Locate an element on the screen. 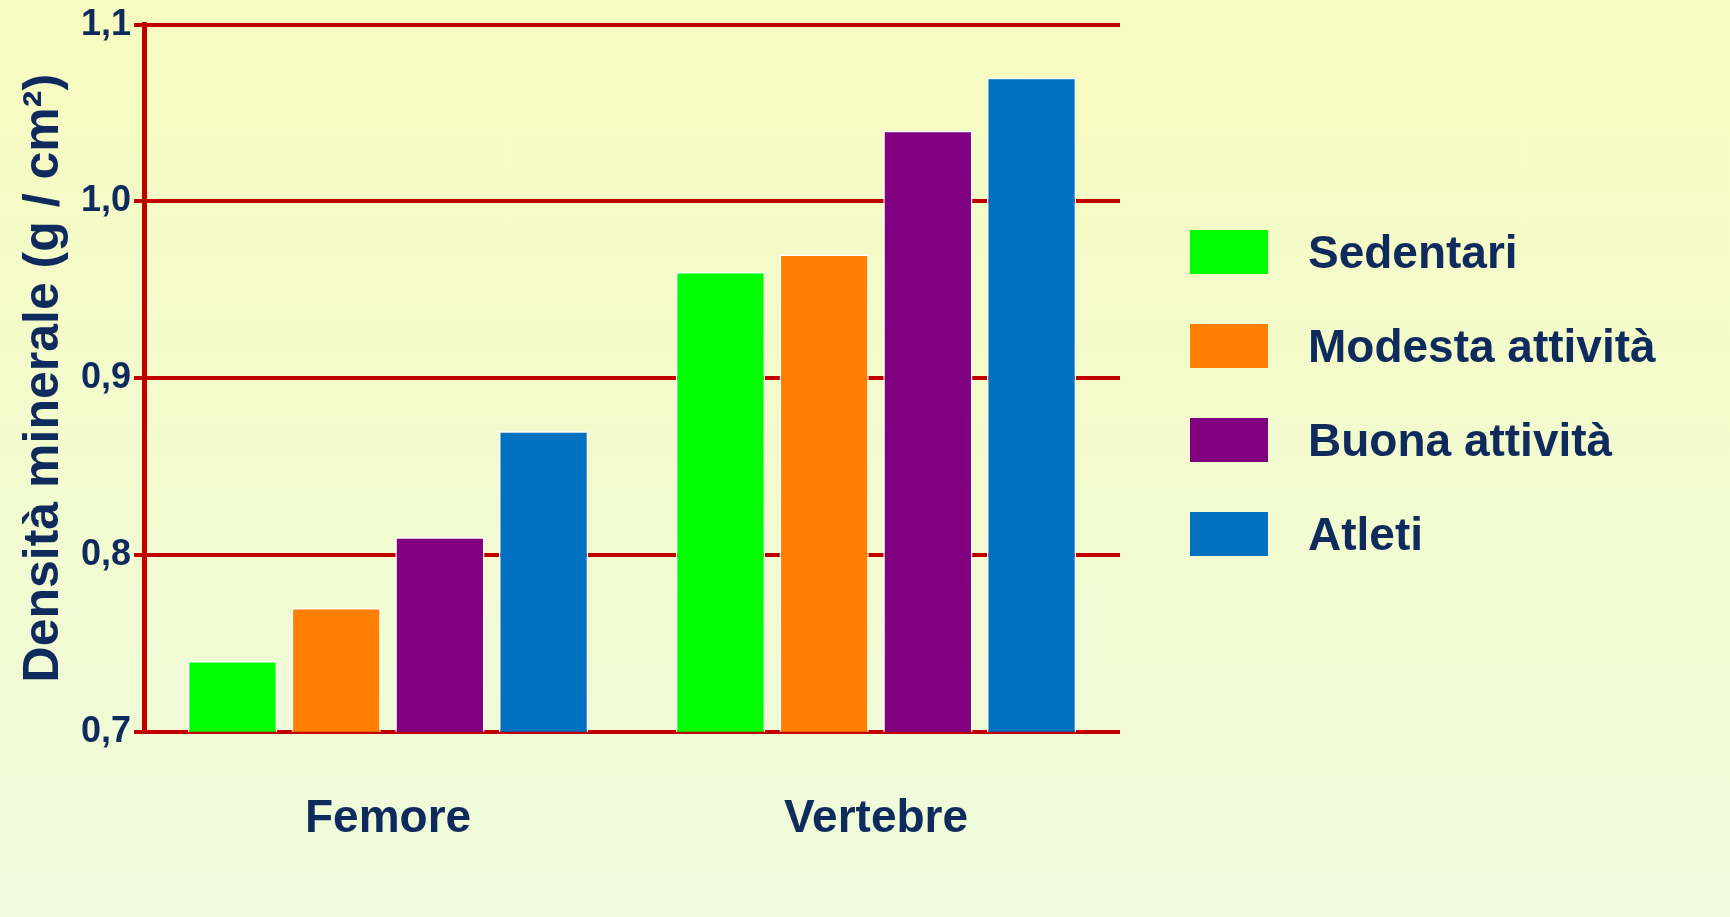 This screenshot has width=1730, height=917. y-tick-label: 0,9 is located at coordinates (106, 376).